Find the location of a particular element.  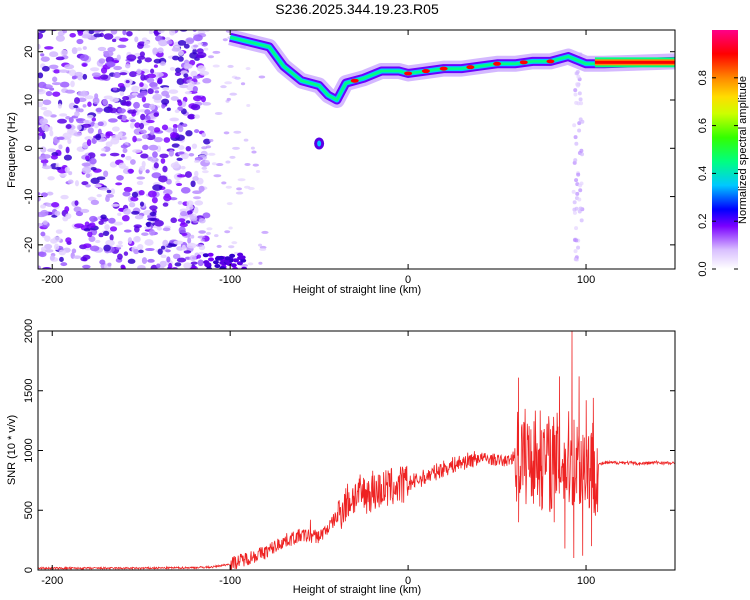

figure-title: S236.2025.344.19.23.R05 is located at coordinates (357, 9).